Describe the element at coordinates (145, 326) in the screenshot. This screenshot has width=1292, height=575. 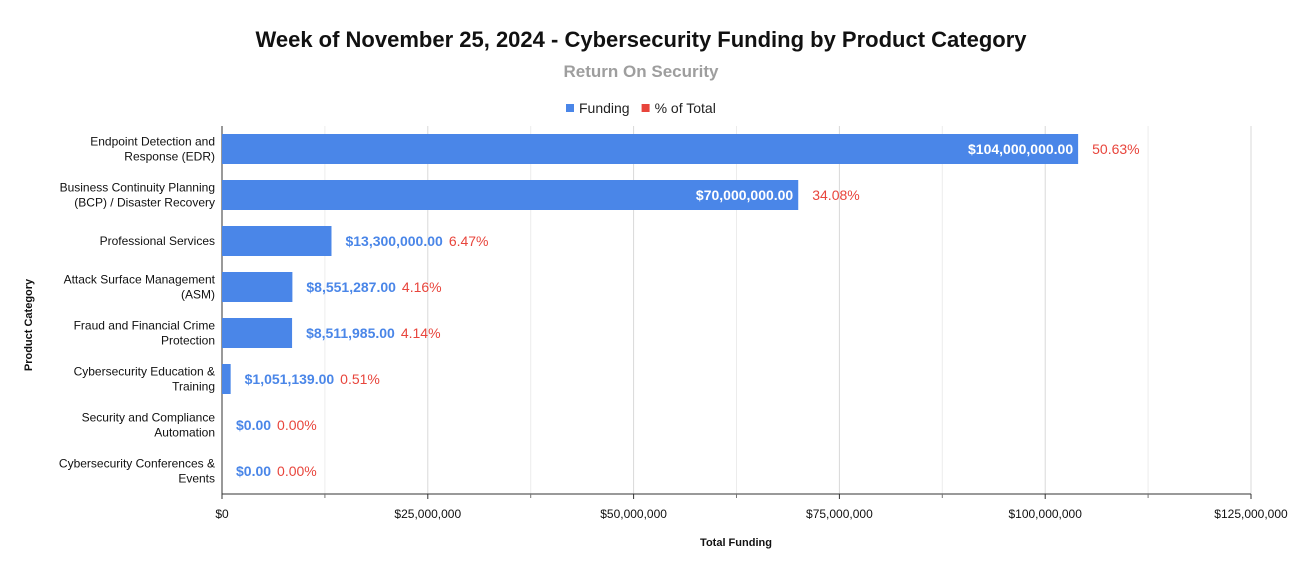
I see `category-label: Fraud and Financial Crime` at that location.